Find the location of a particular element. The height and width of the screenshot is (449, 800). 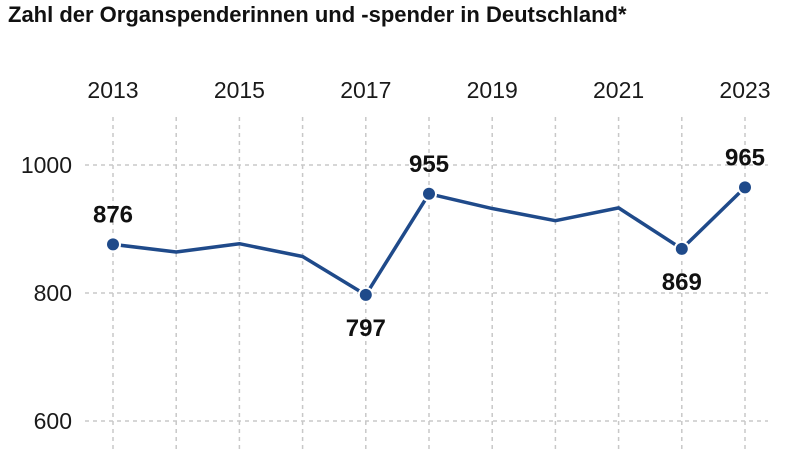

data-label: 965 is located at coordinates (745, 157).